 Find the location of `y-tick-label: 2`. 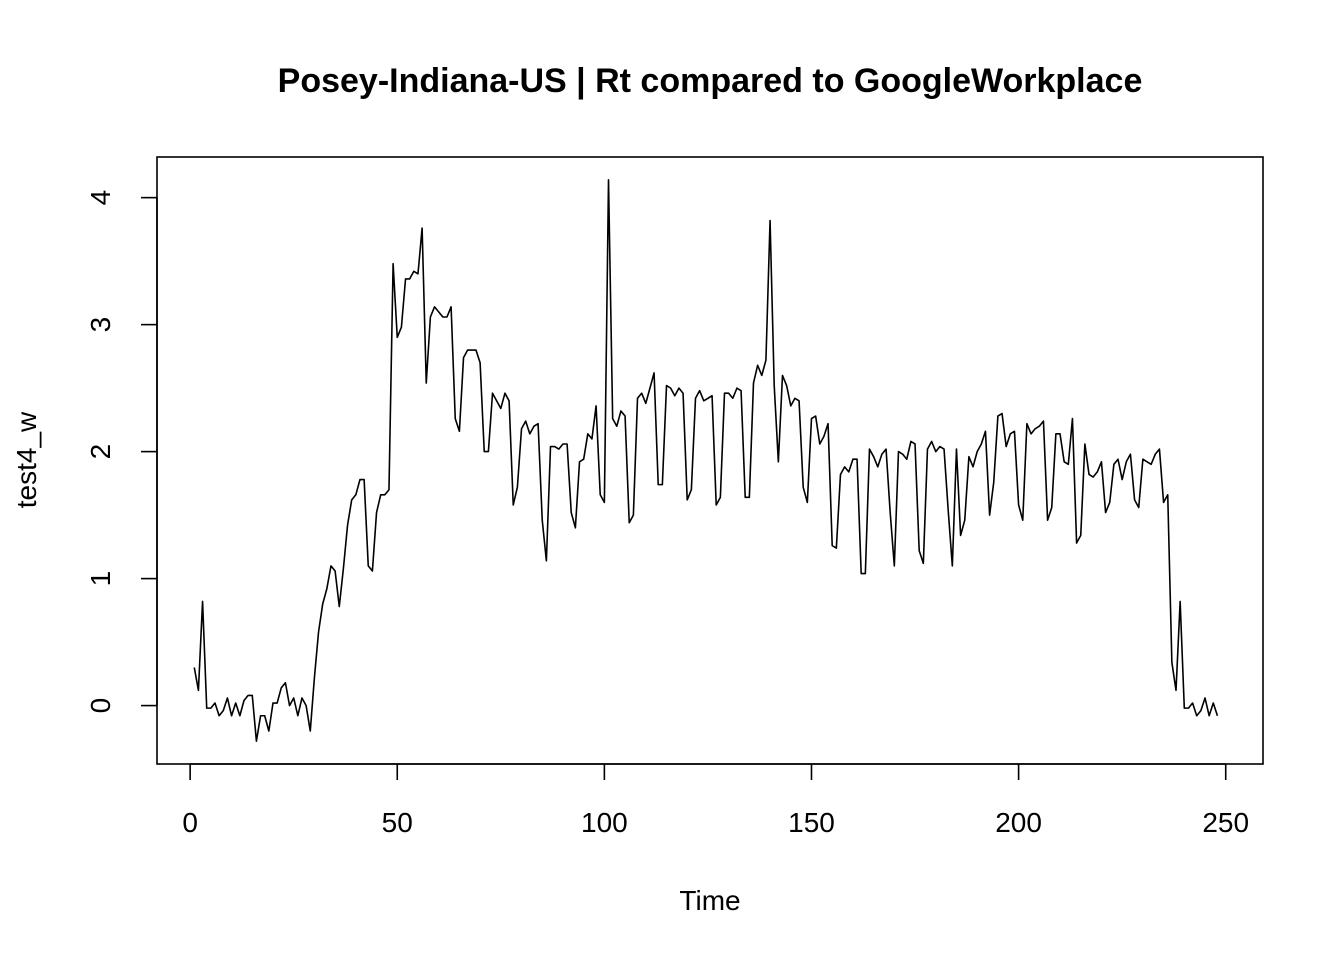

y-tick-label: 2 is located at coordinates (100, 452).